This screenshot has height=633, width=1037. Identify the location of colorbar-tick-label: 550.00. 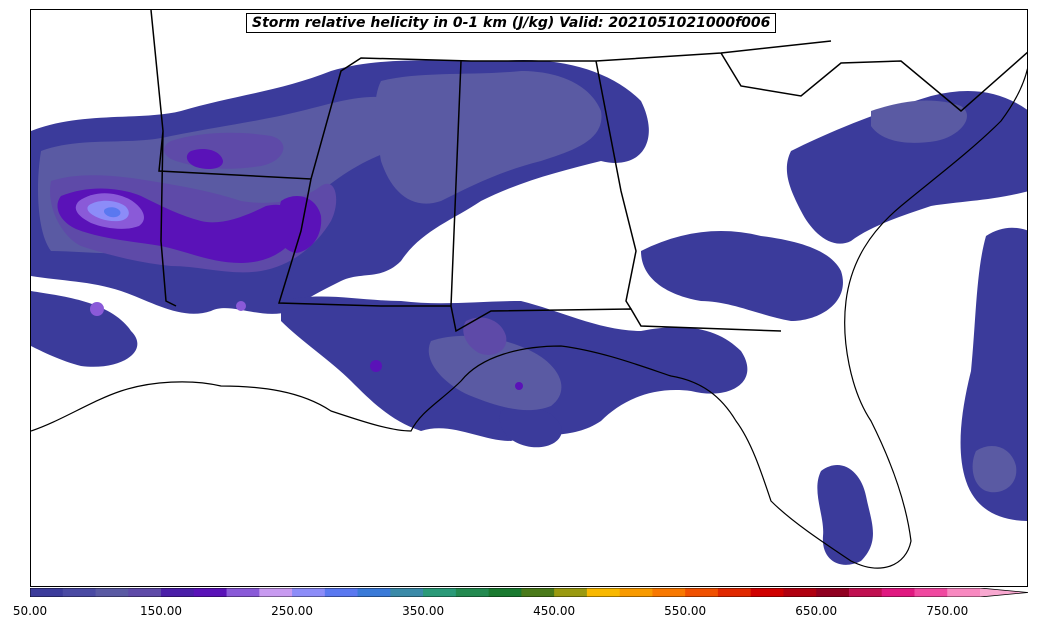
(685, 611).